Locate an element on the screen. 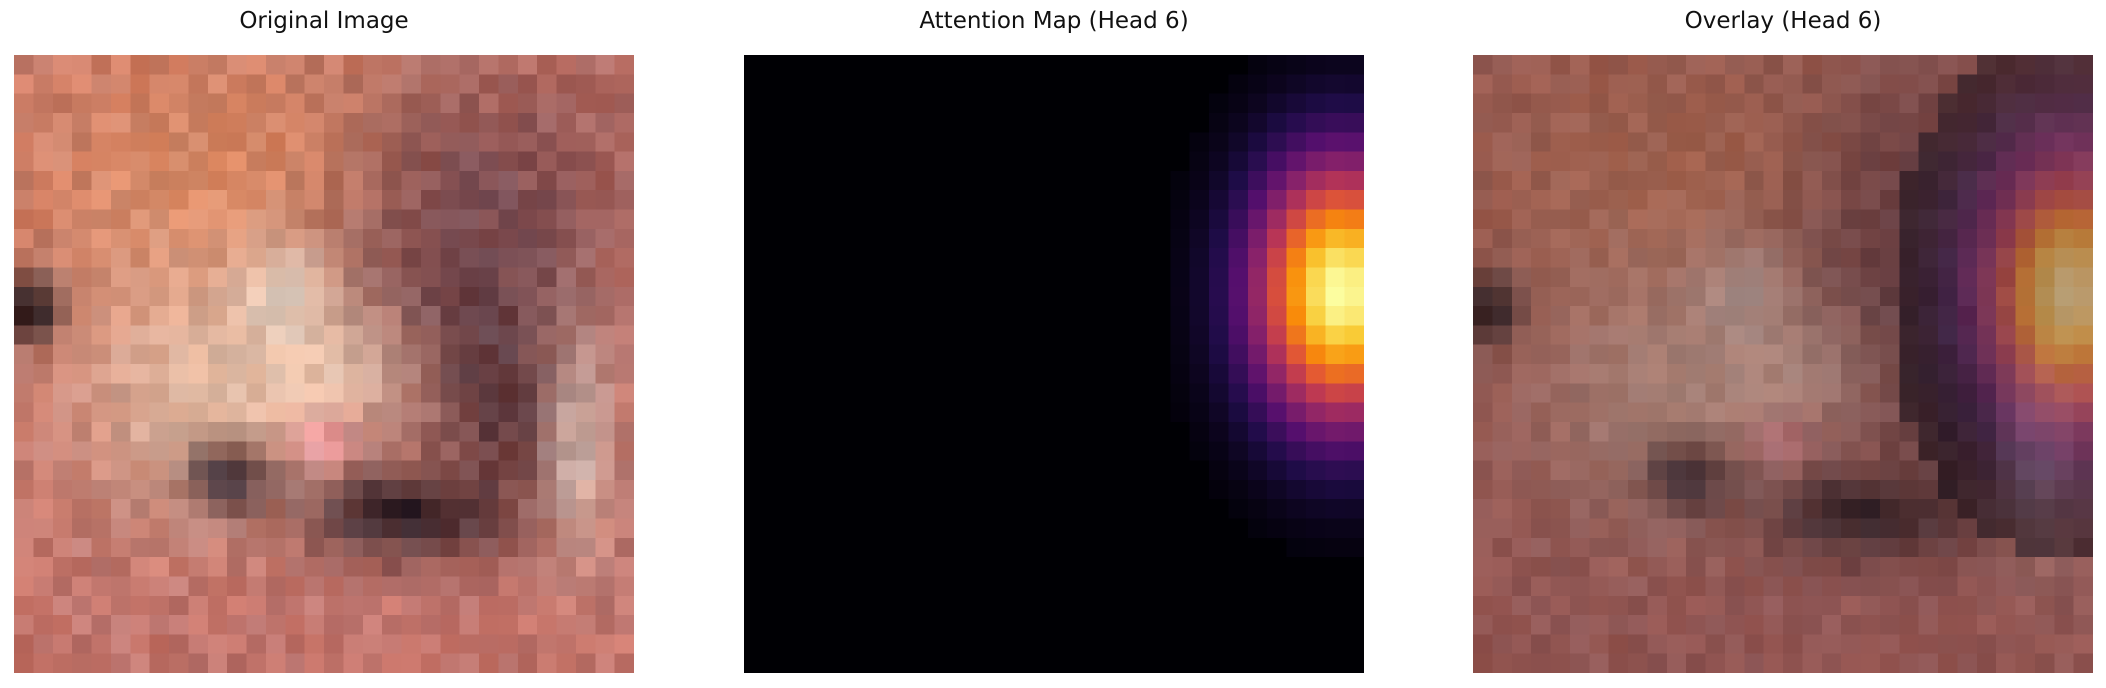 The width and height of the screenshot is (2106, 688). overlay-title: Overlay (Head 6) is located at coordinates (1783, 21).